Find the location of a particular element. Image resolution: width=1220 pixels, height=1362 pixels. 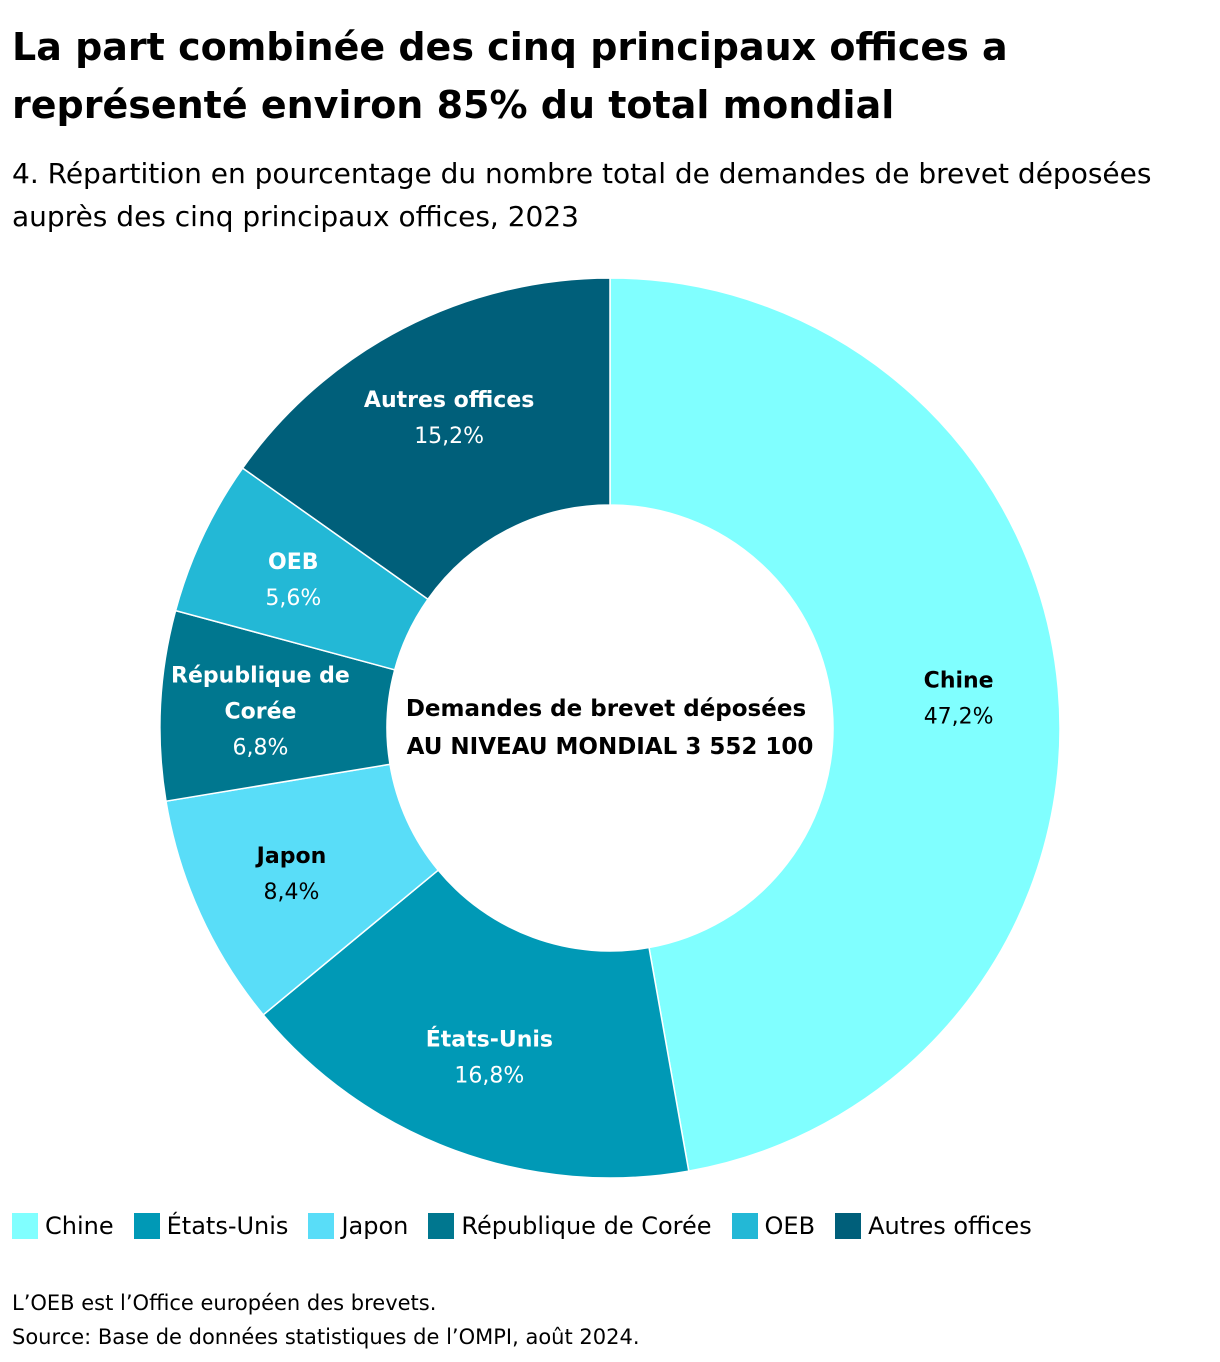

legend-swatch-republique-de-coree is located at coordinates (441, 1226).